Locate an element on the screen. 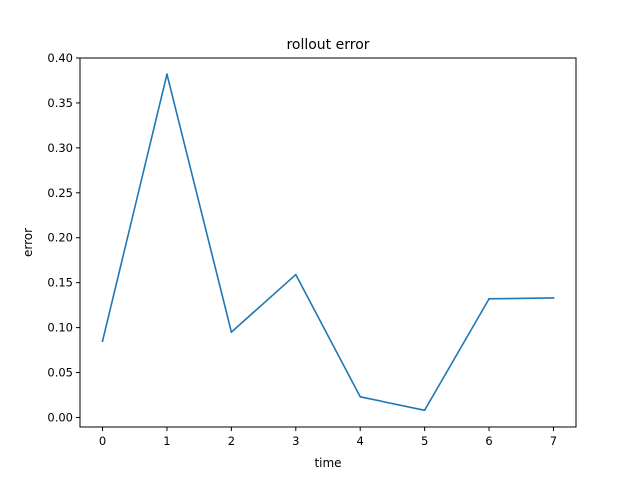  y-tick-label: 0.40 is located at coordinates (60, 58).